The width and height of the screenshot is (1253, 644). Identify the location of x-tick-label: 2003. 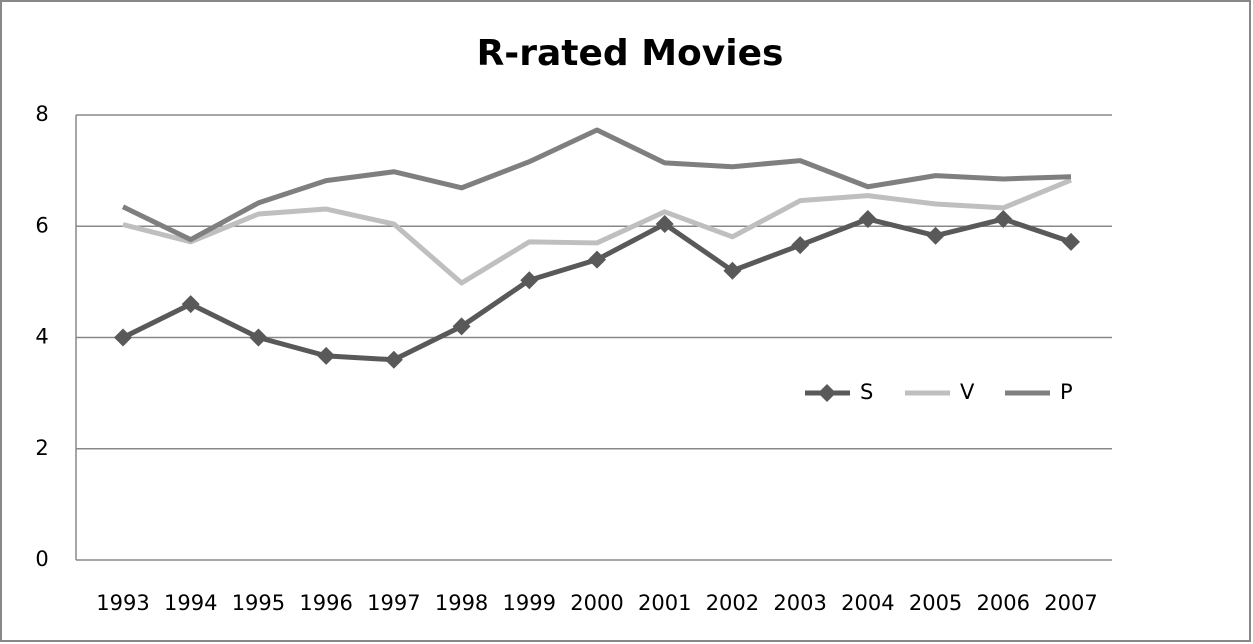
(799, 603).